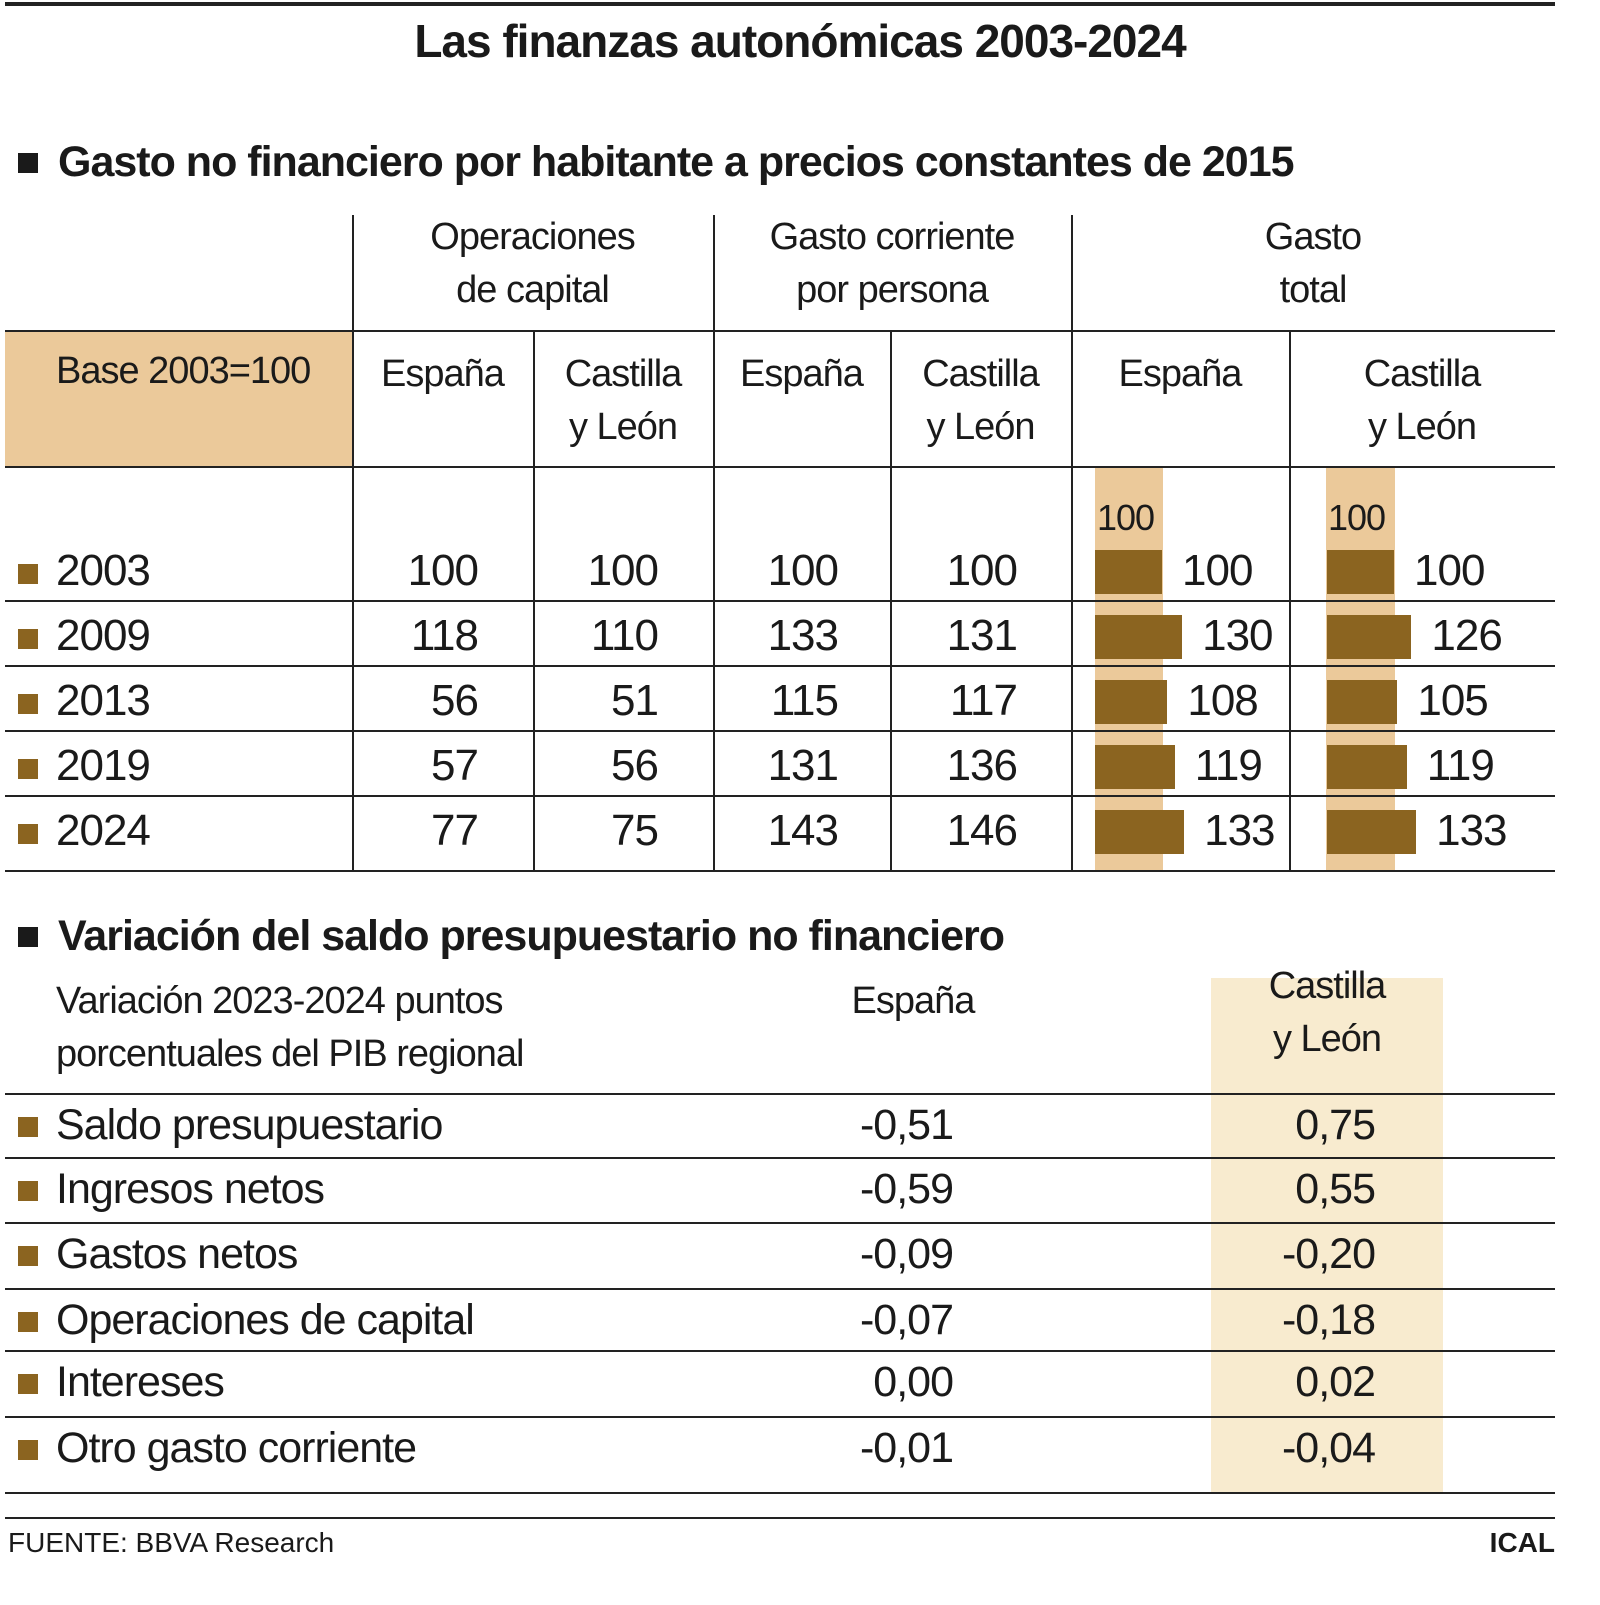 This screenshot has height=1605, width=1600. I want to click on cyl-value: 0,75, so click(1335, 1125).